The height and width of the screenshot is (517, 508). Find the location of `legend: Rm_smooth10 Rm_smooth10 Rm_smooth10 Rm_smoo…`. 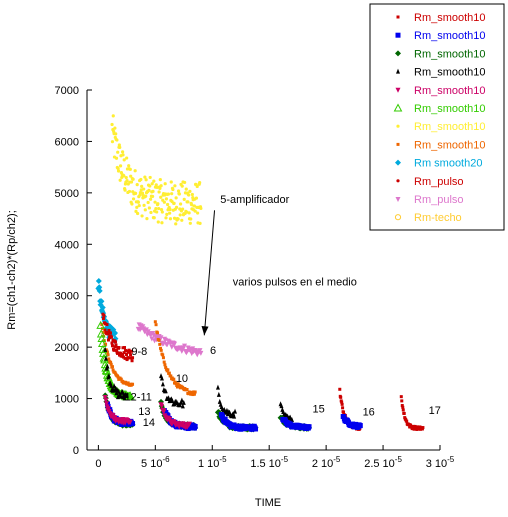

legend: Rm_smooth10 Rm_smooth10 Rm_smooth10 Rm_smoo… is located at coordinates (437, 117).